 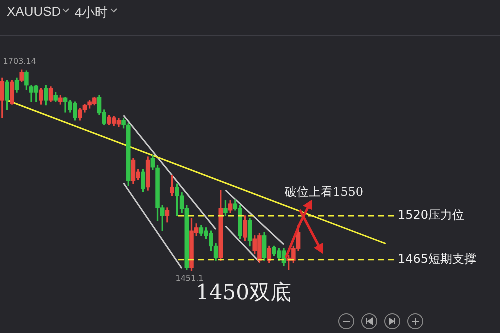 What do you see at coordinates (244, 292) in the screenshot?
I see `text: 1450双底` at bounding box center [244, 292].